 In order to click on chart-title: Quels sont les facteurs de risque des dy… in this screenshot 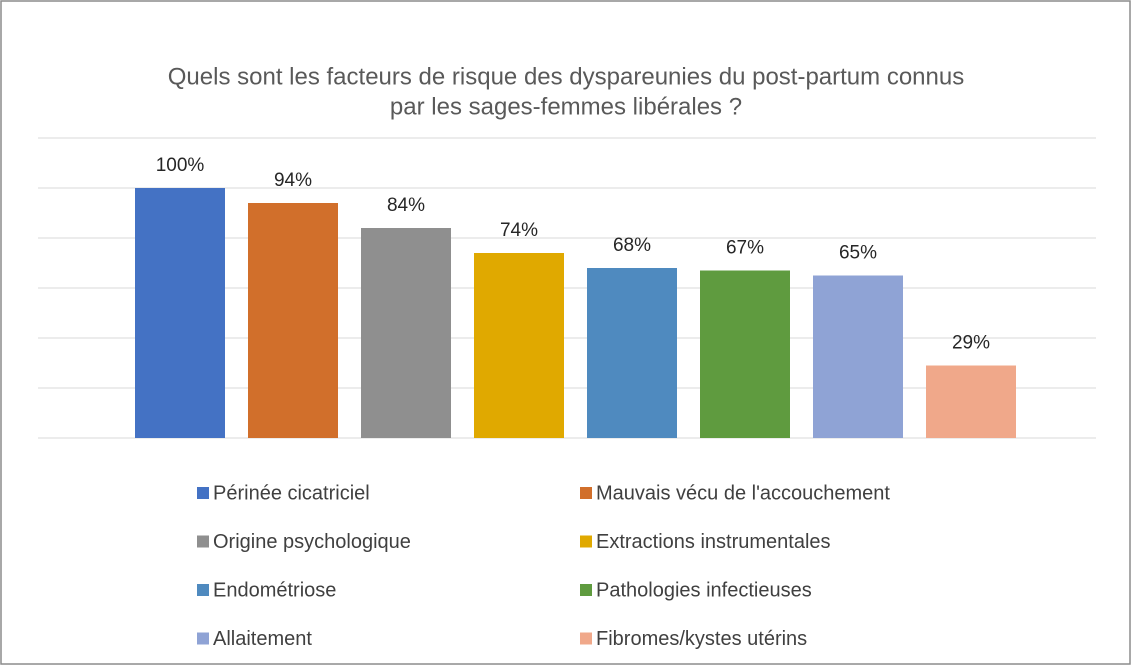, I will do `click(566, 76)`.